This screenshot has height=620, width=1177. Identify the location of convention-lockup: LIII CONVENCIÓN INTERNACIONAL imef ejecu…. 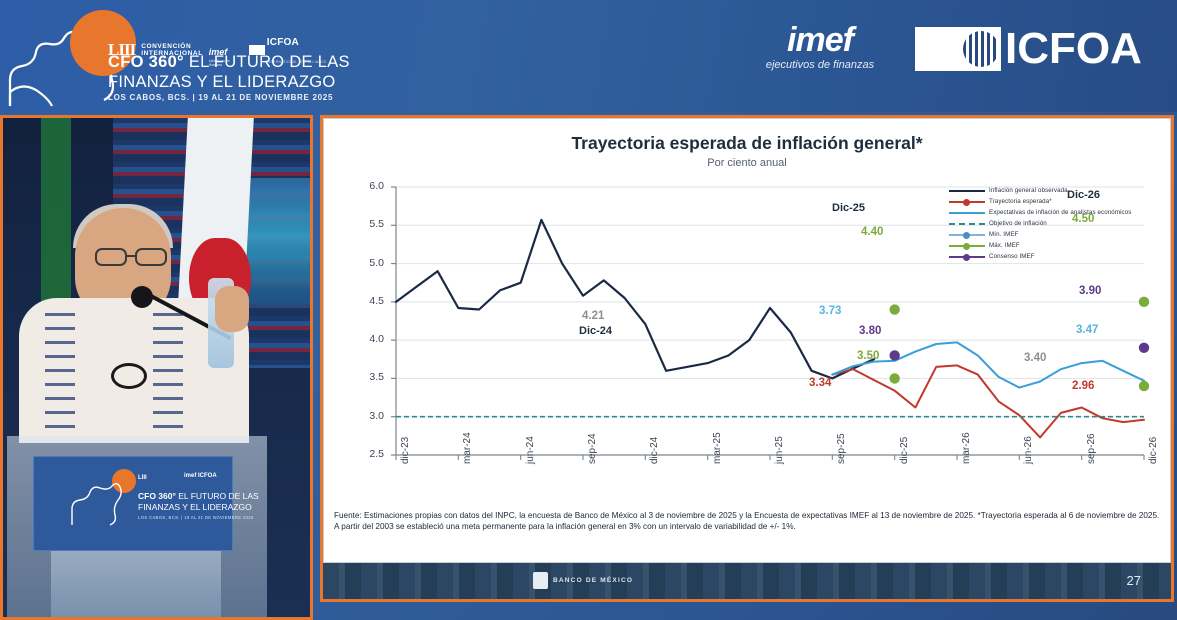
(217, 50).